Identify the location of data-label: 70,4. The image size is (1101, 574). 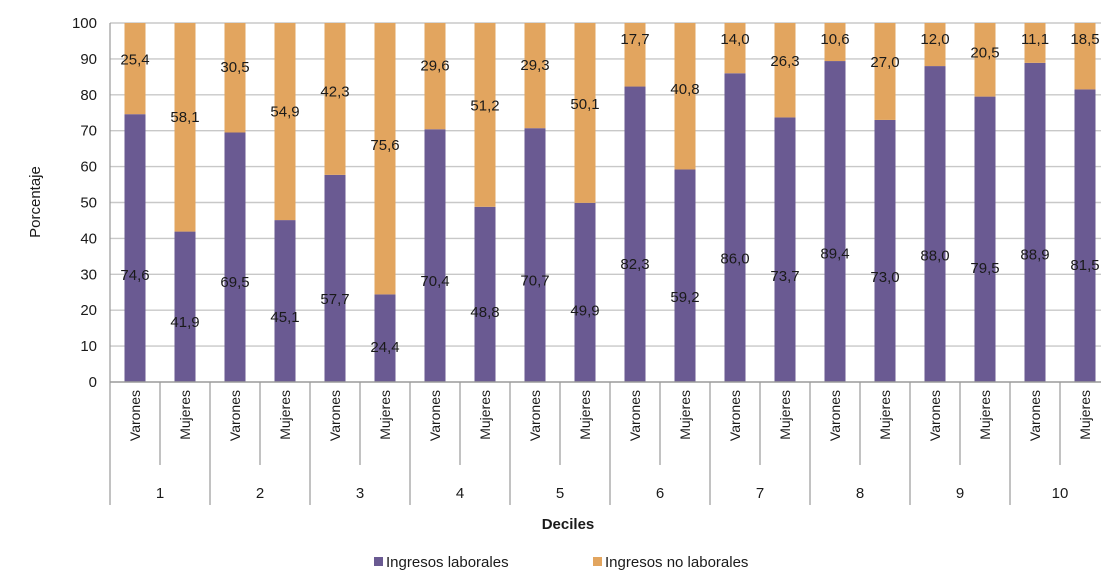
(434, 281).